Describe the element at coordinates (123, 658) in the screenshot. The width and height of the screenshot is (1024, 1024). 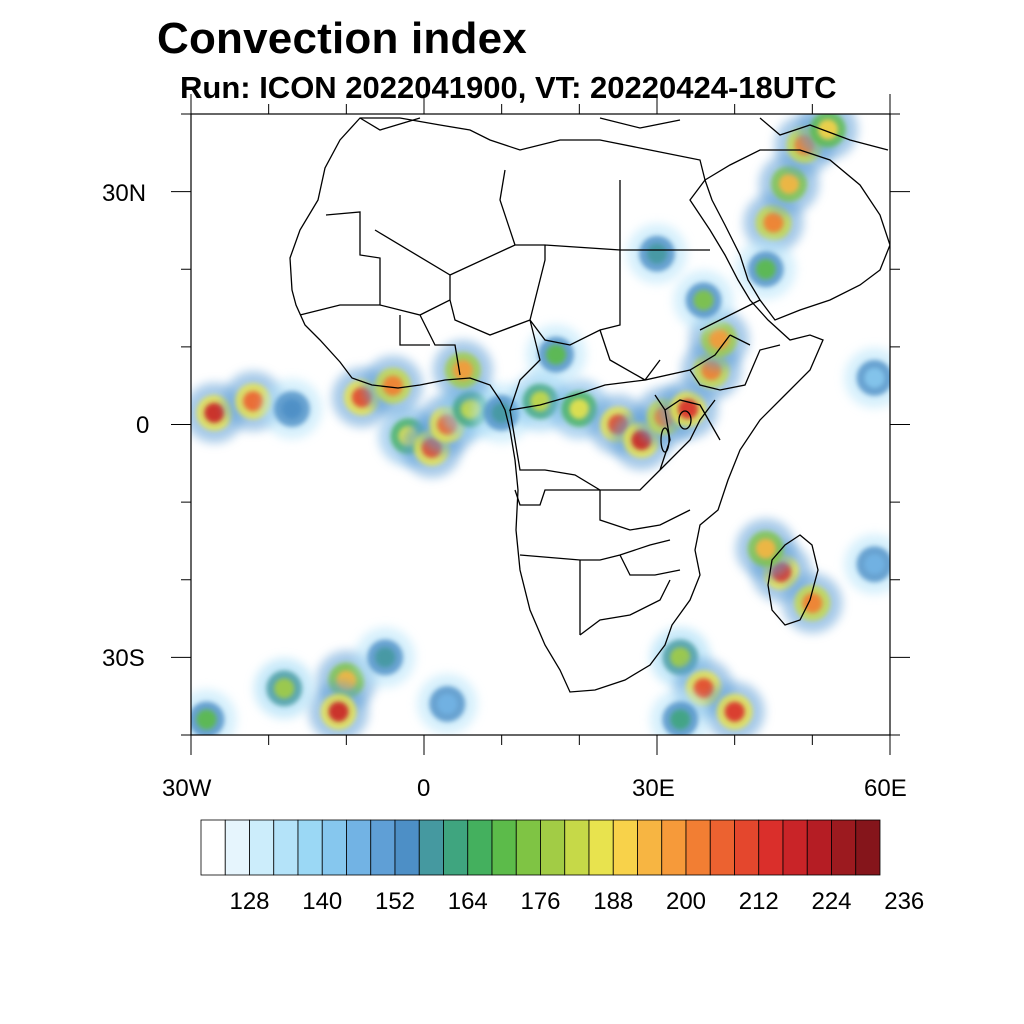
I see `y-tick-label: 30S` at that location.